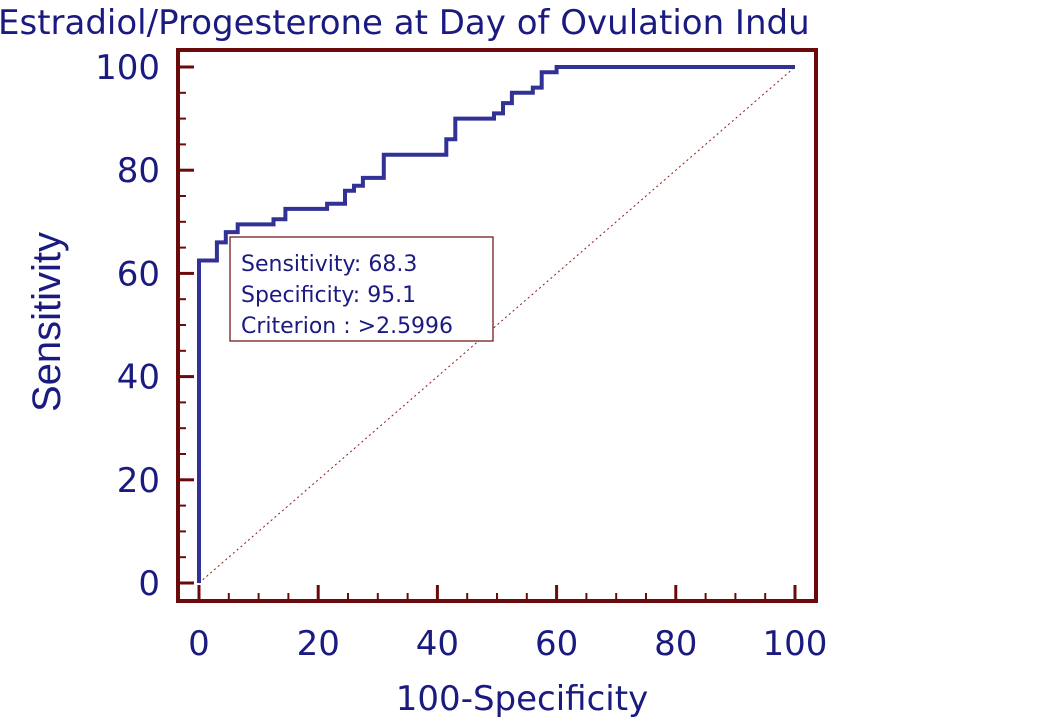 This screenshot has height=724, width=1042. What do you see at coordinates (138, 274) in the screenshot?
I see `y-tick-label: 60` at bounding box center [138, 274].